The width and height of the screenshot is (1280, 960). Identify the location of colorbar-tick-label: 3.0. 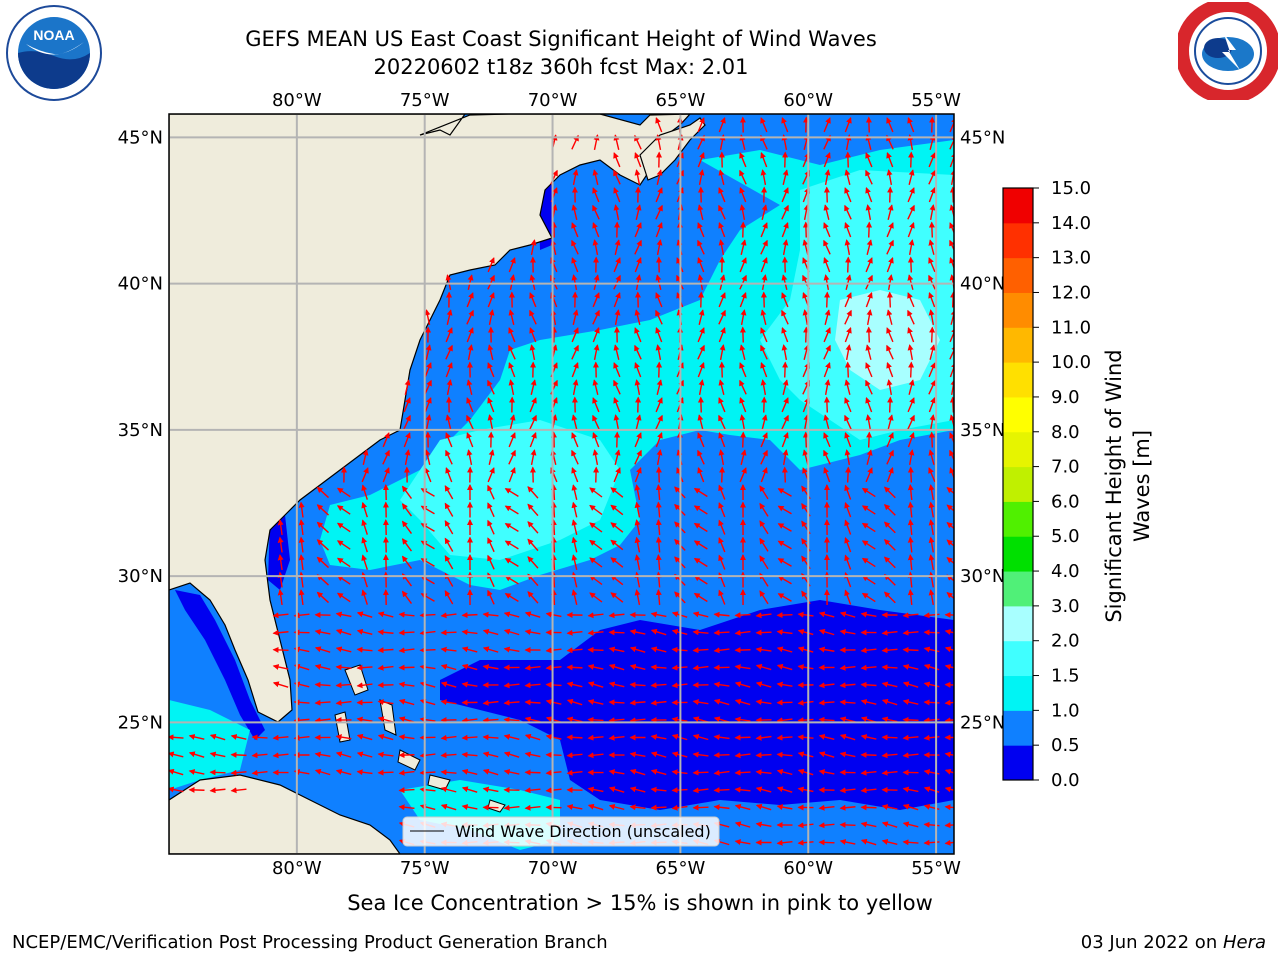
(1065, 606).